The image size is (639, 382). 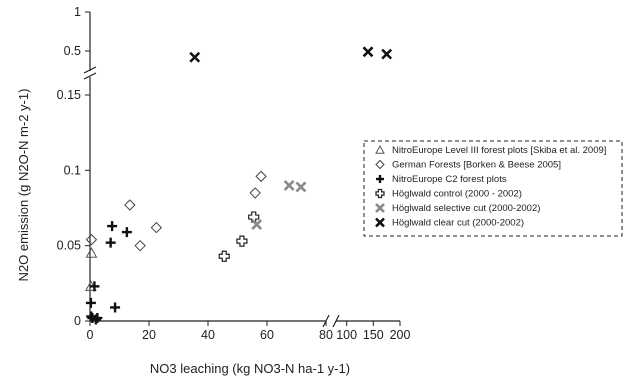 What do you see at coordinates (90, 335) in the screenshot?
I see `x-tick-label: 0` at bounding box center [90, 335].